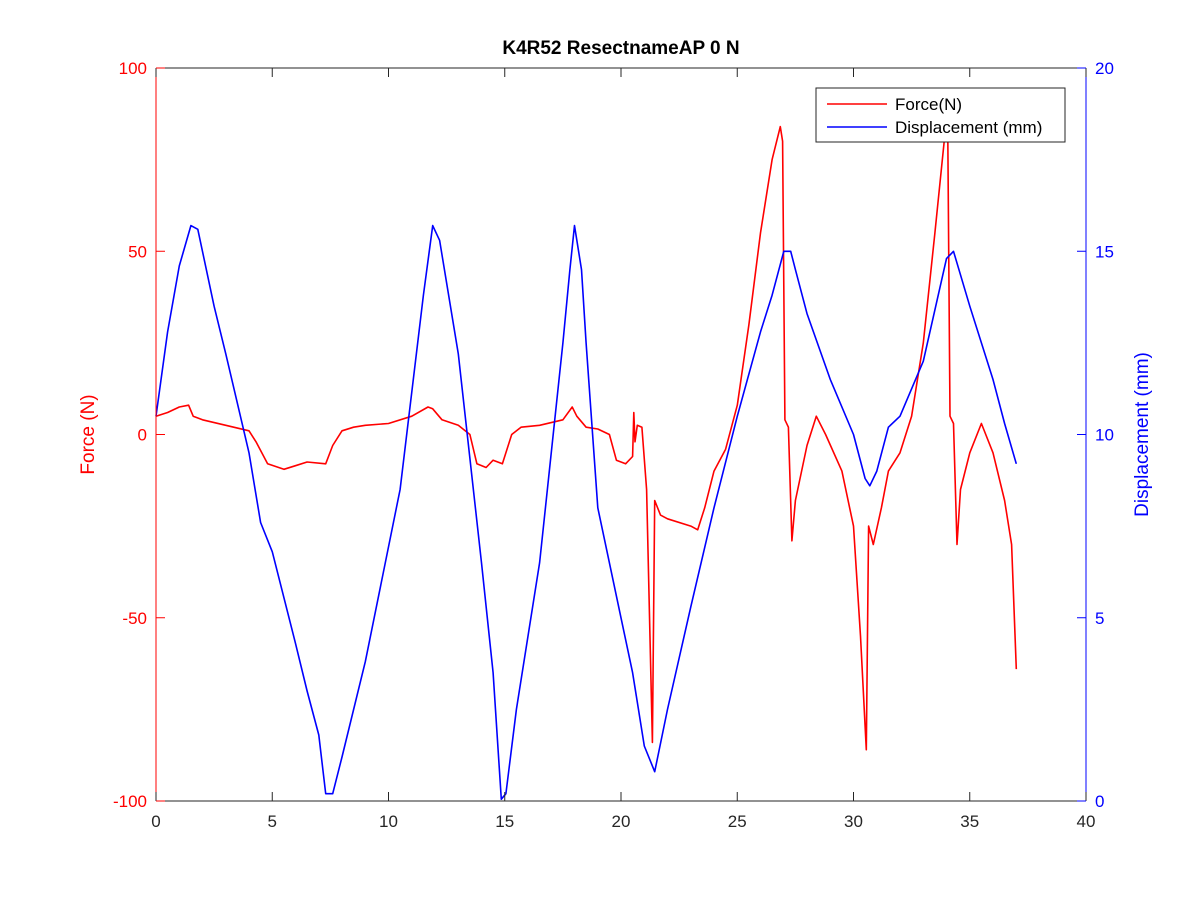  Describe the element at coordinates (1099, 618) in the screenshot. I see `right-y-tick-label: 5` at that location.